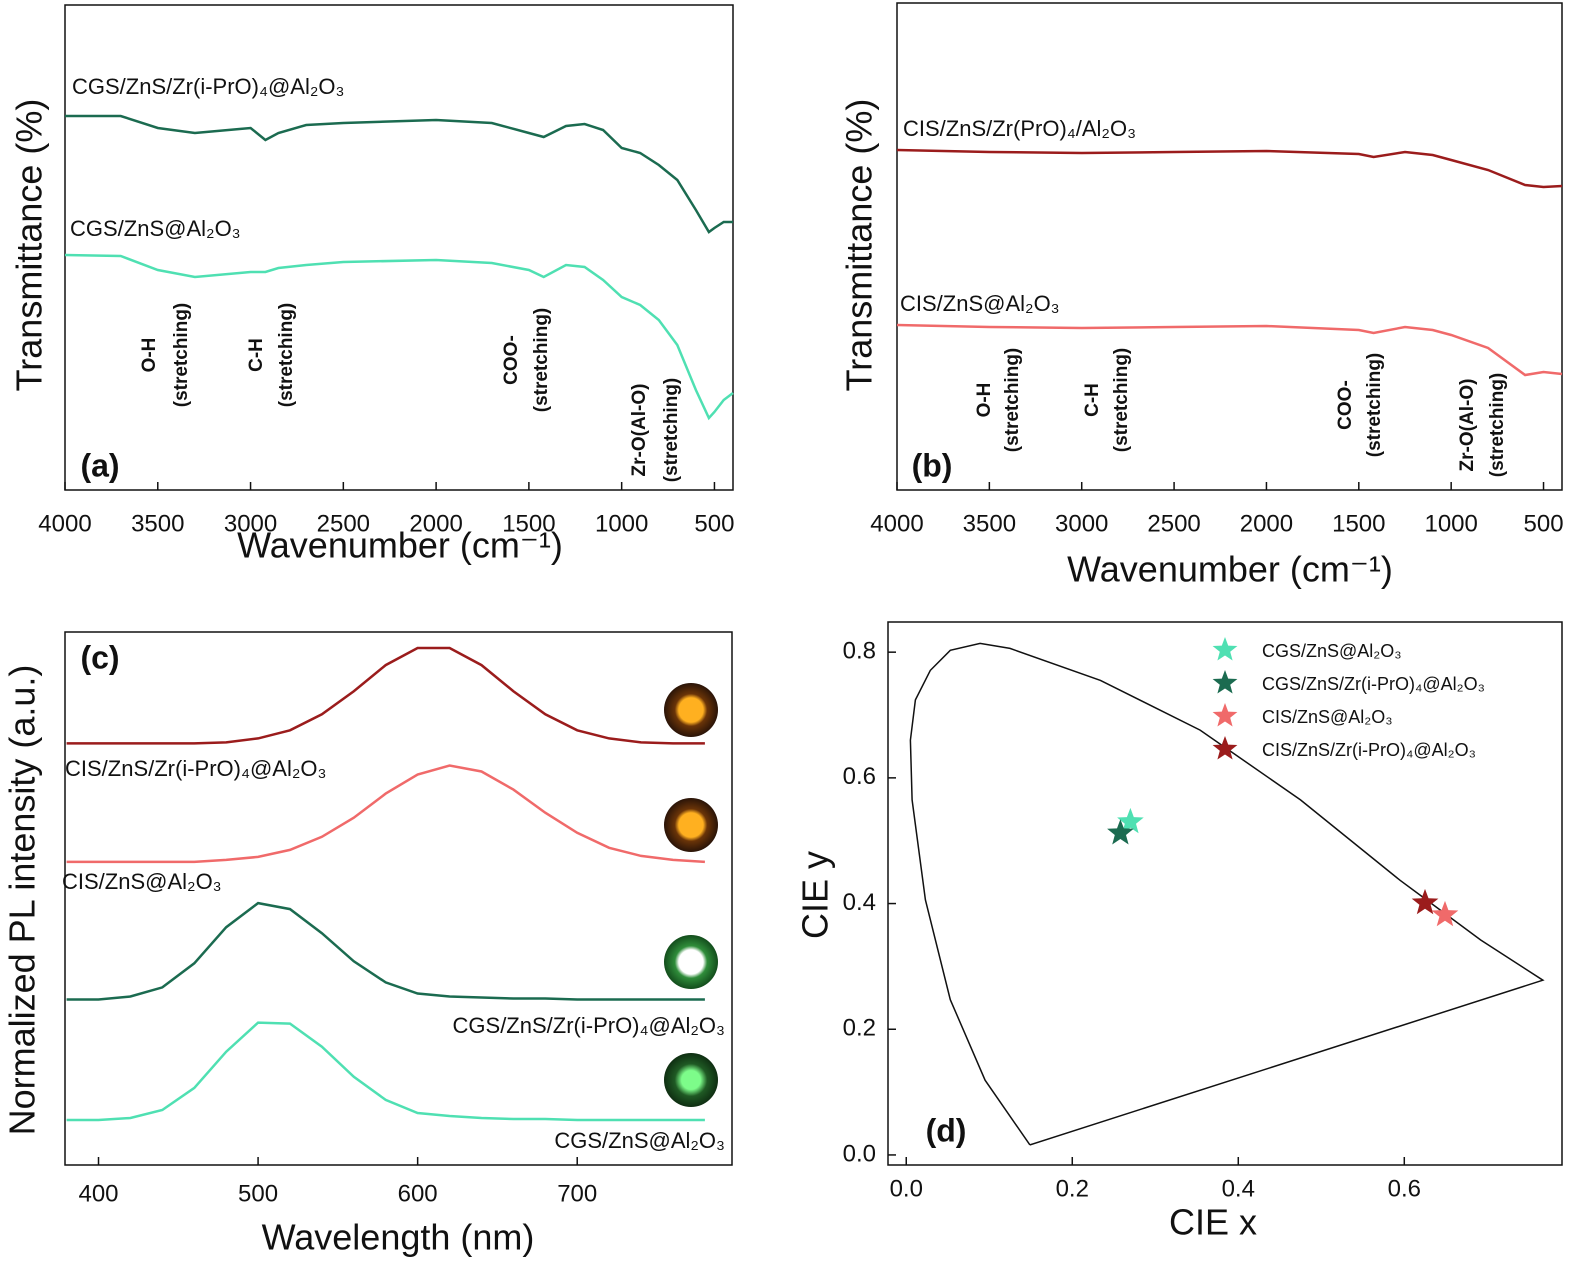 This screenshot has width=1593, height=1284. What do you see at coordinates (98, 1193) in the screenshot?
I see `x-tick-label: 400` at bounding box center [98, 1193].